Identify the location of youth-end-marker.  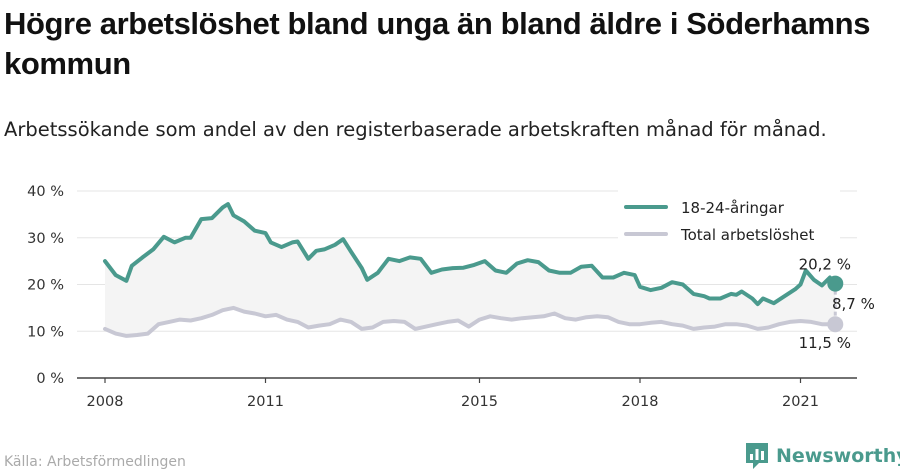
(835, 283).